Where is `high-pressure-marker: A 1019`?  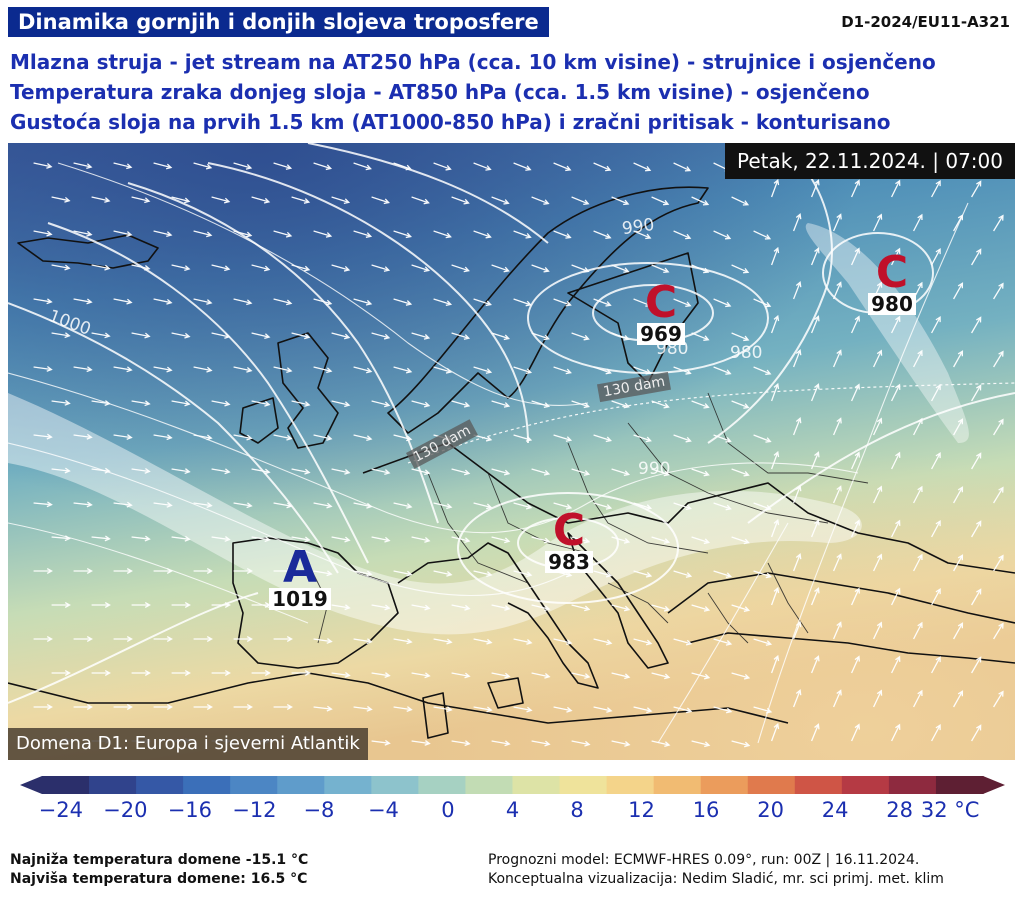 high-pressure-marker: A 1019 is located at coordinates (300, 578).